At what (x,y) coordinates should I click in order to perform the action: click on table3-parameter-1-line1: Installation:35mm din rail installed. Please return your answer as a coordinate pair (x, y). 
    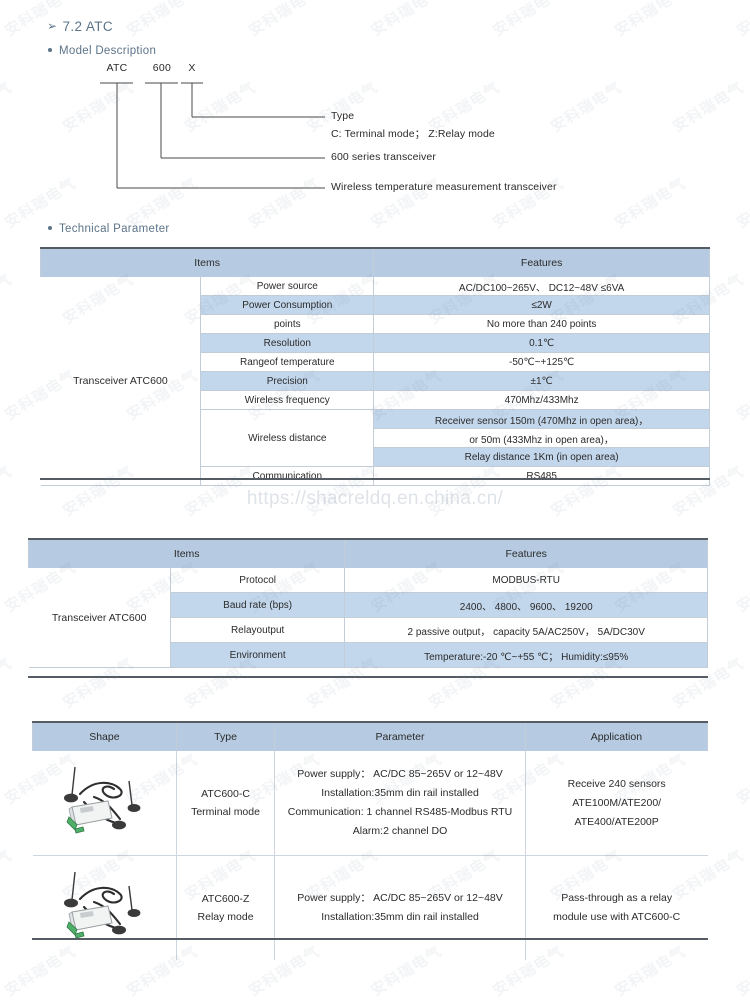
    Looking at the image, I should click on (400, 917).